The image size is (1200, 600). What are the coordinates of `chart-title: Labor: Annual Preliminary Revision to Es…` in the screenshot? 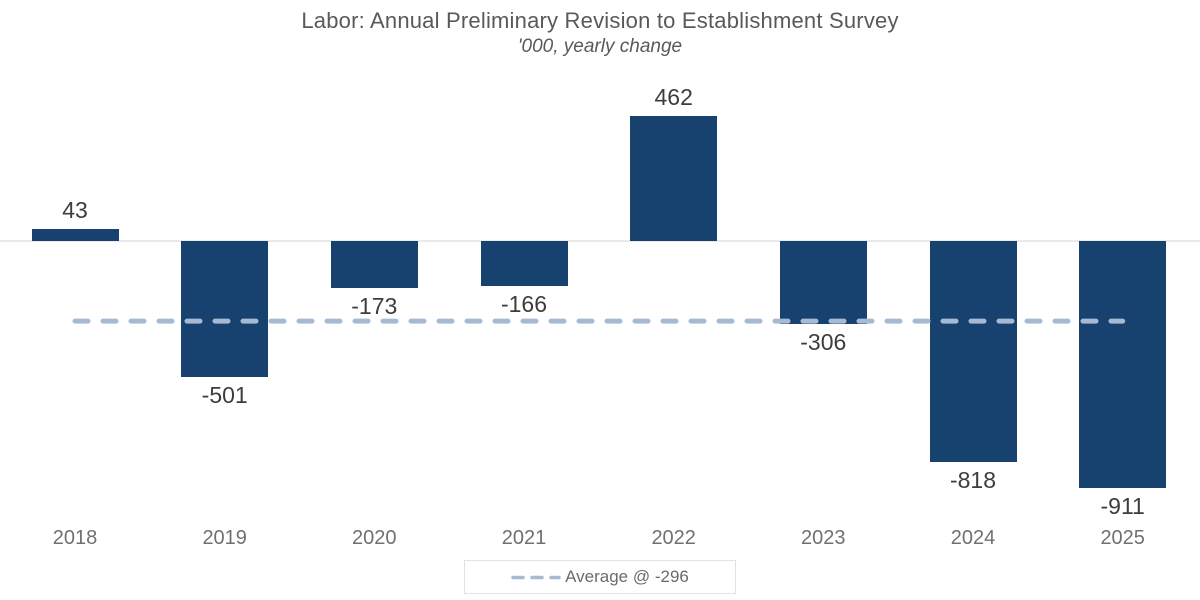 It's located at (600, 20).